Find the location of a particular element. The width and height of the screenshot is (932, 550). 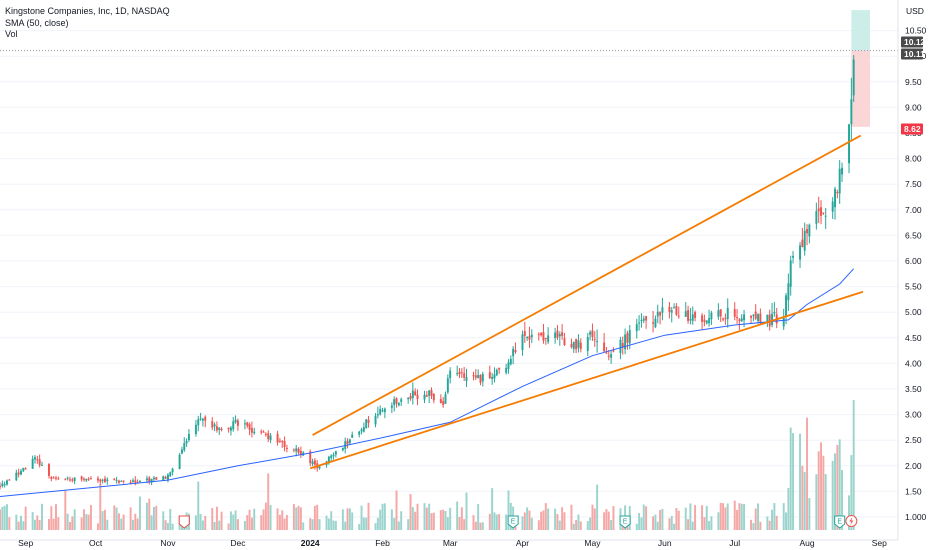

volume-indicator-label: Vol is located at coordinates (11, 34).